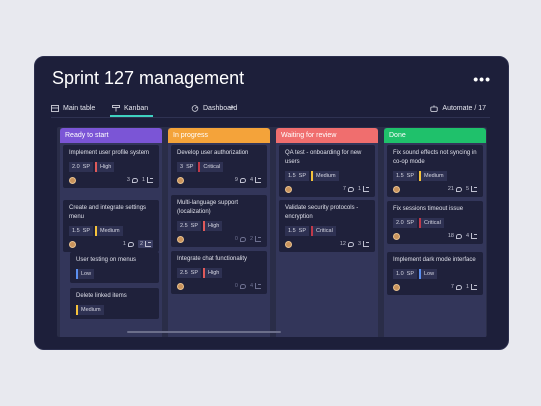 The image size is (541, 406). Describe the element at coordinates (184, 273) in the screenshot. I see `story-points-value: 2.5` at that location.